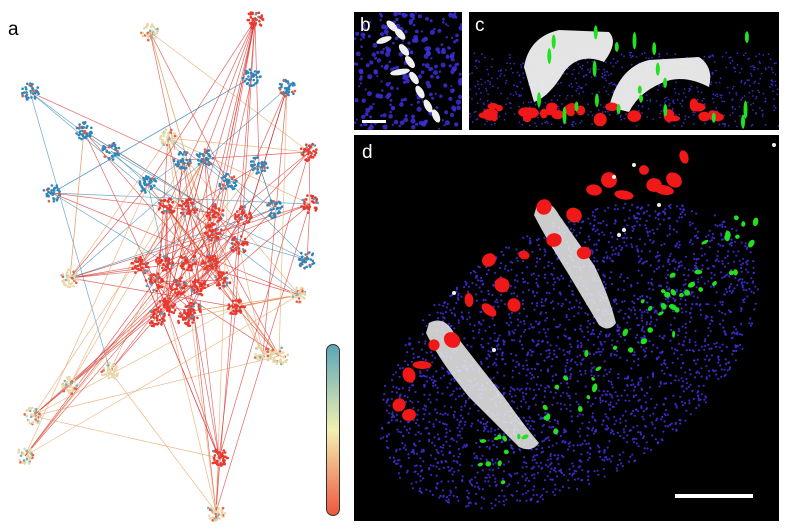  I want to click on green-signals, so click(642, 77).